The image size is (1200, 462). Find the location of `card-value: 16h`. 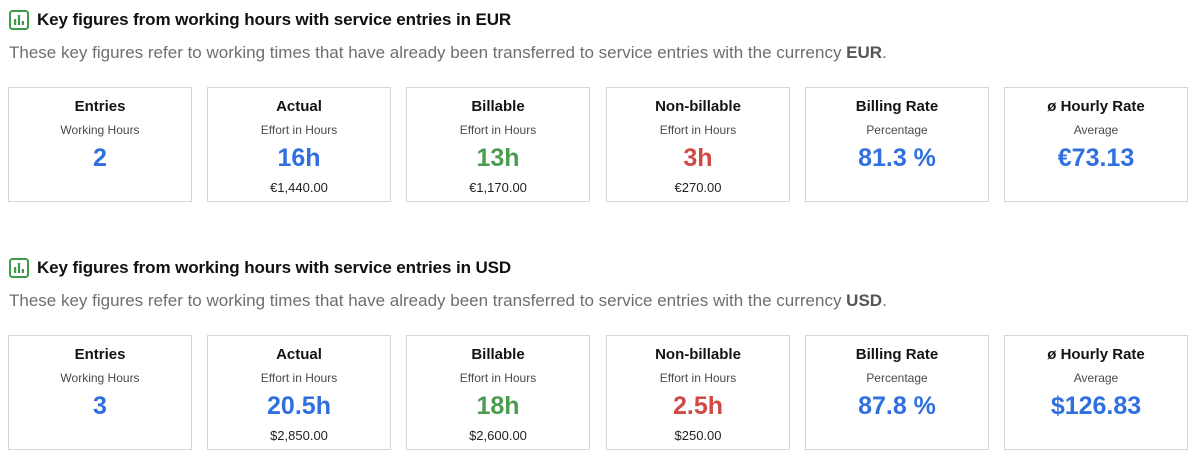

card-value: 16h is located at coordinates (299, 158).